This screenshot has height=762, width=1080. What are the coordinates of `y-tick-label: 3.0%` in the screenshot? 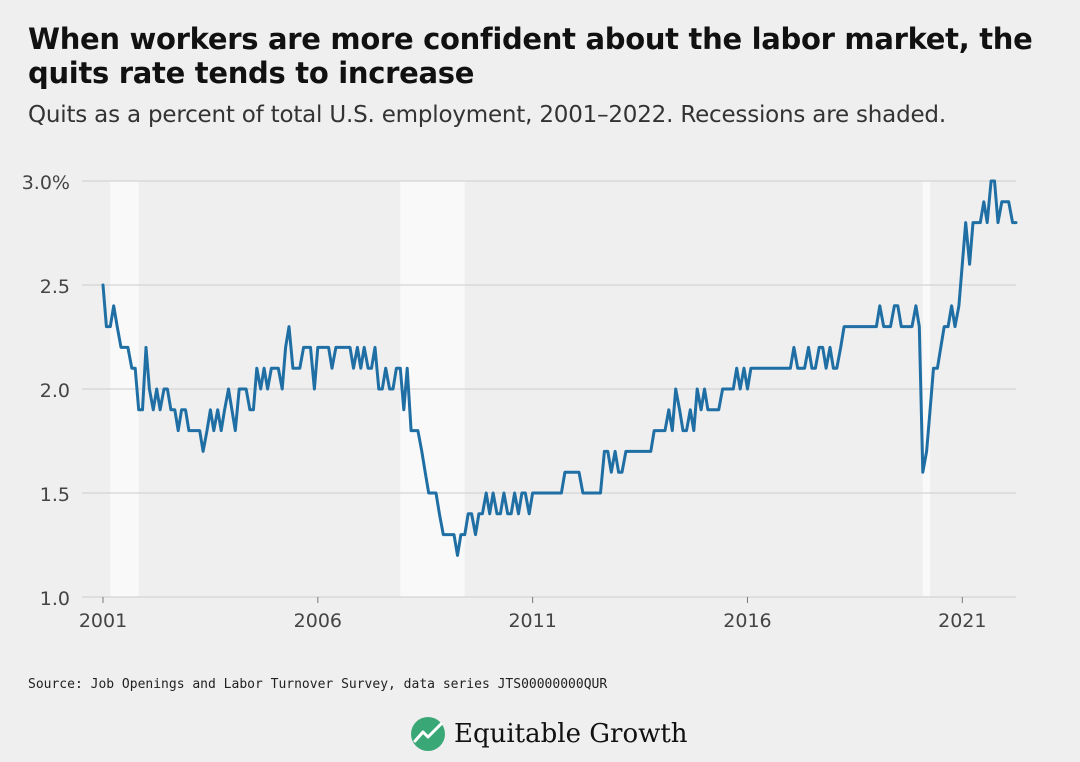 It's located at (46, 183).